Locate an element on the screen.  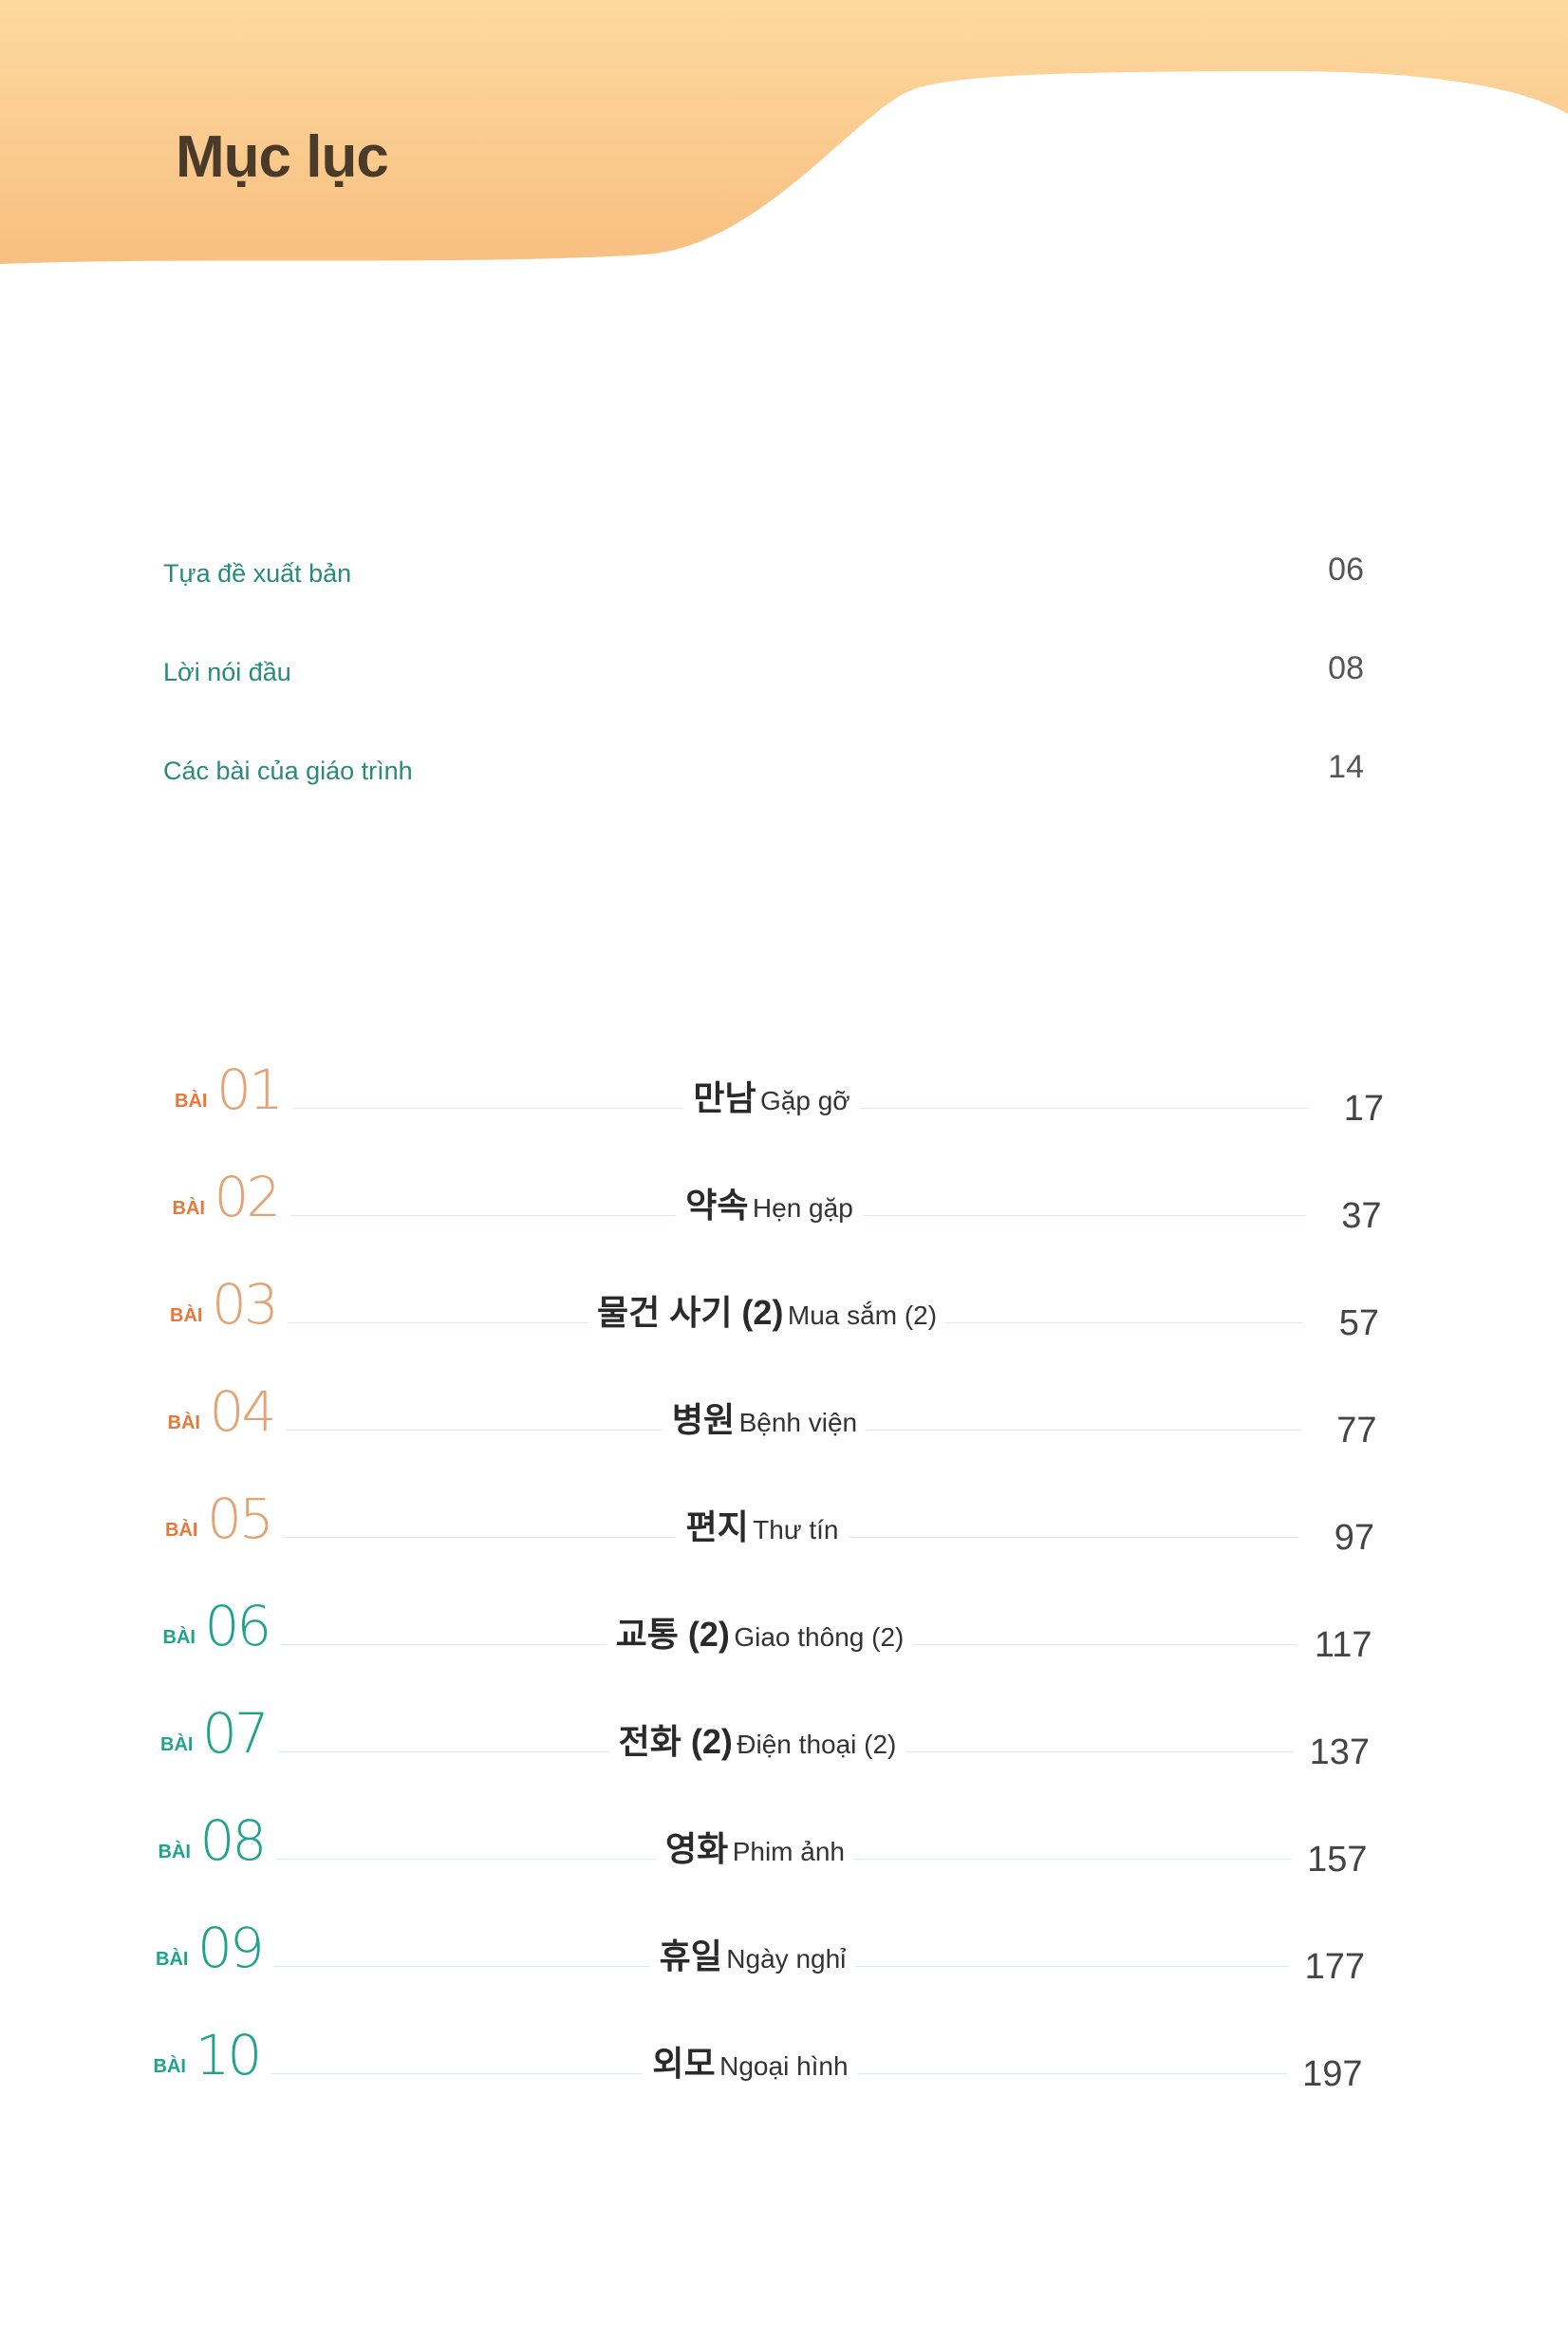
korean-title: 만남 is located at coordinates (724, 1098).